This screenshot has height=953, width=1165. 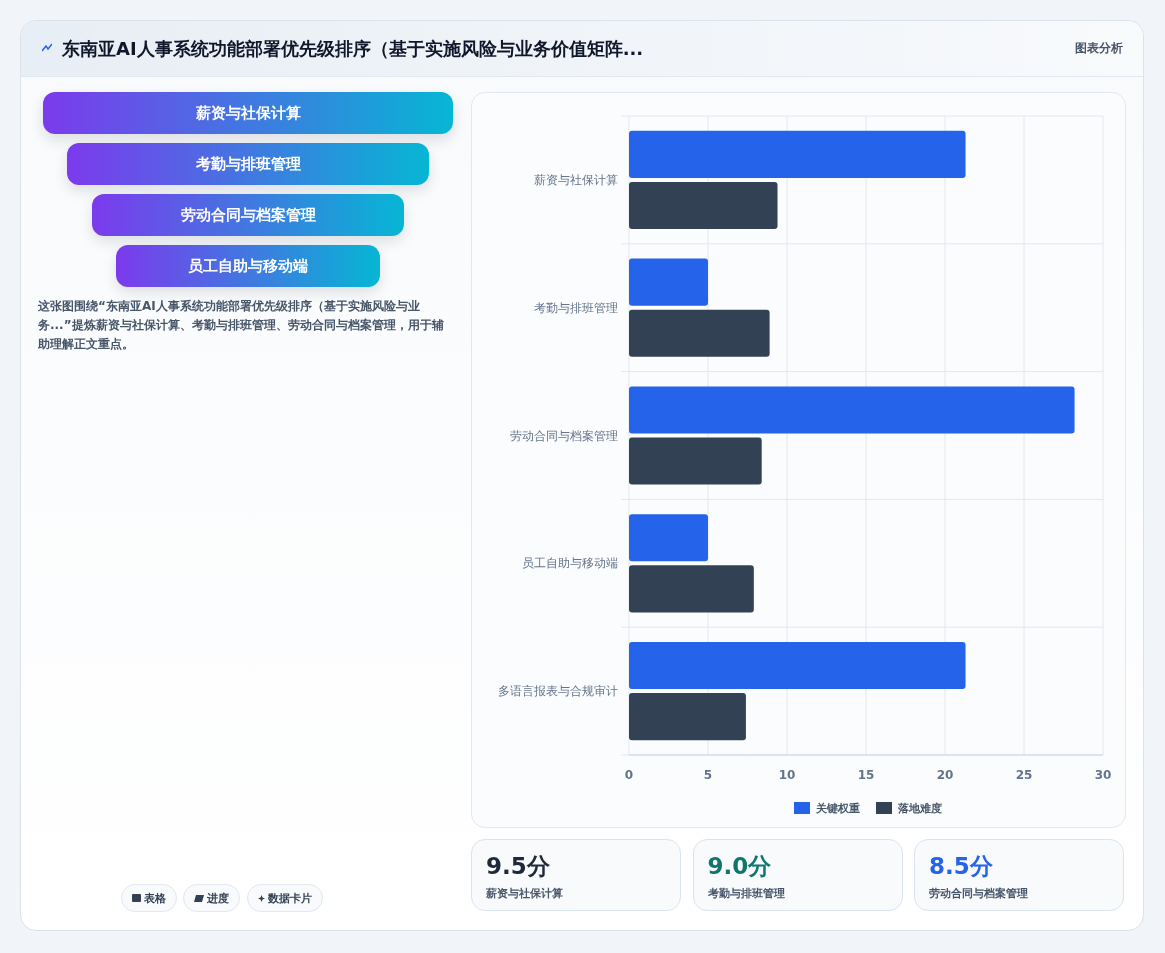 I want to click on legend-label: 关键权重, so click(x=837, y=808).